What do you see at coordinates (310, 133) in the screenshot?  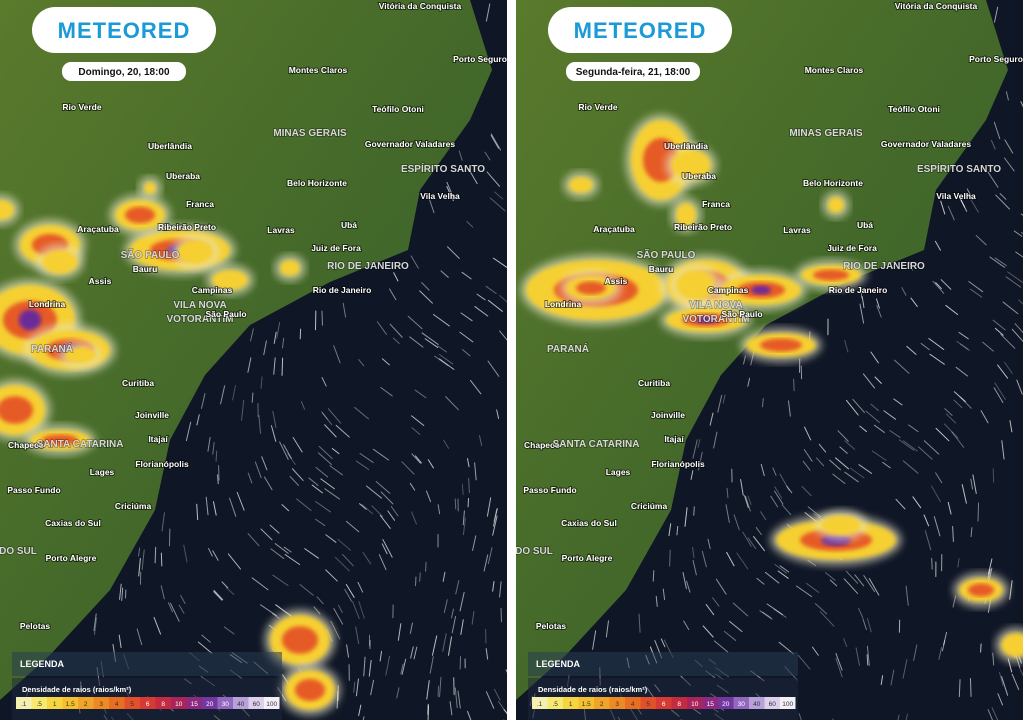 I see `state-label: MINAS GERAIS` at bounding box center [310, 133].